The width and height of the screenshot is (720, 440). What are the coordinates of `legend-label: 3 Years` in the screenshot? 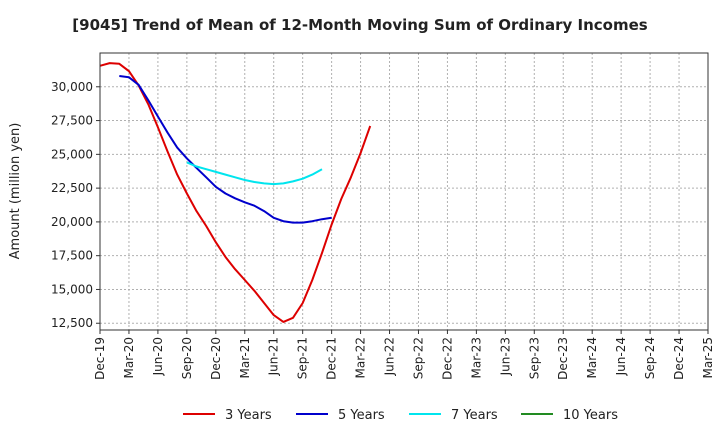 It's located at (248, 415).